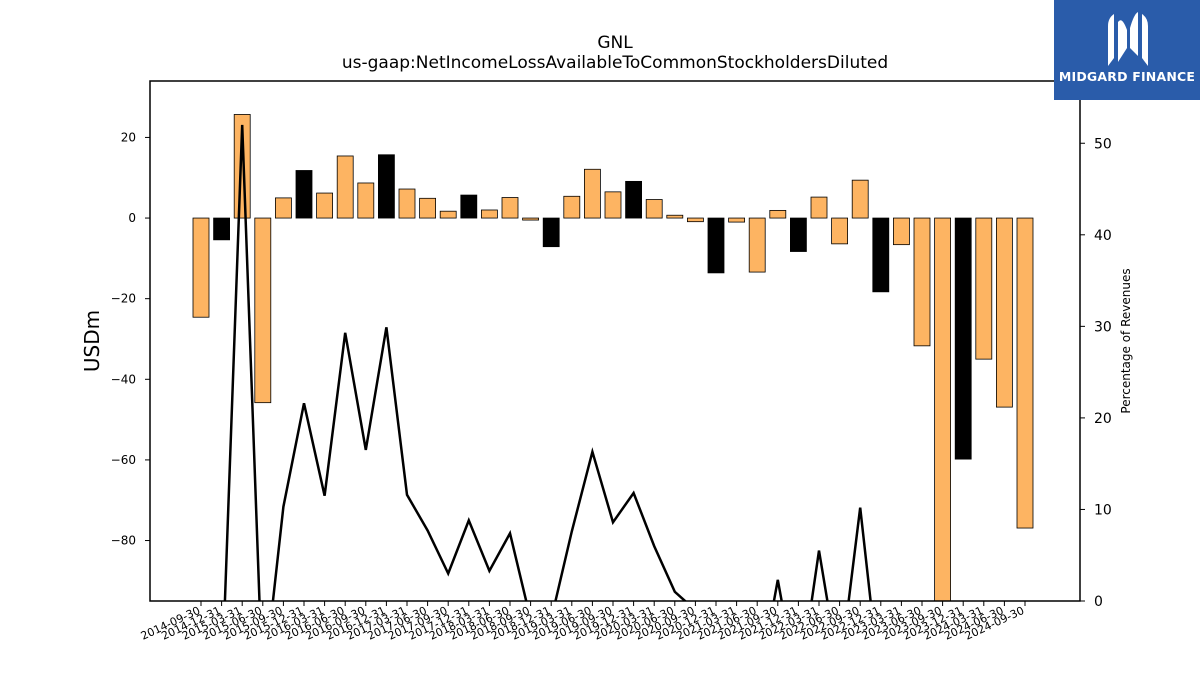  I want to click on y2-tick-label: 0, so click(1098, 602).